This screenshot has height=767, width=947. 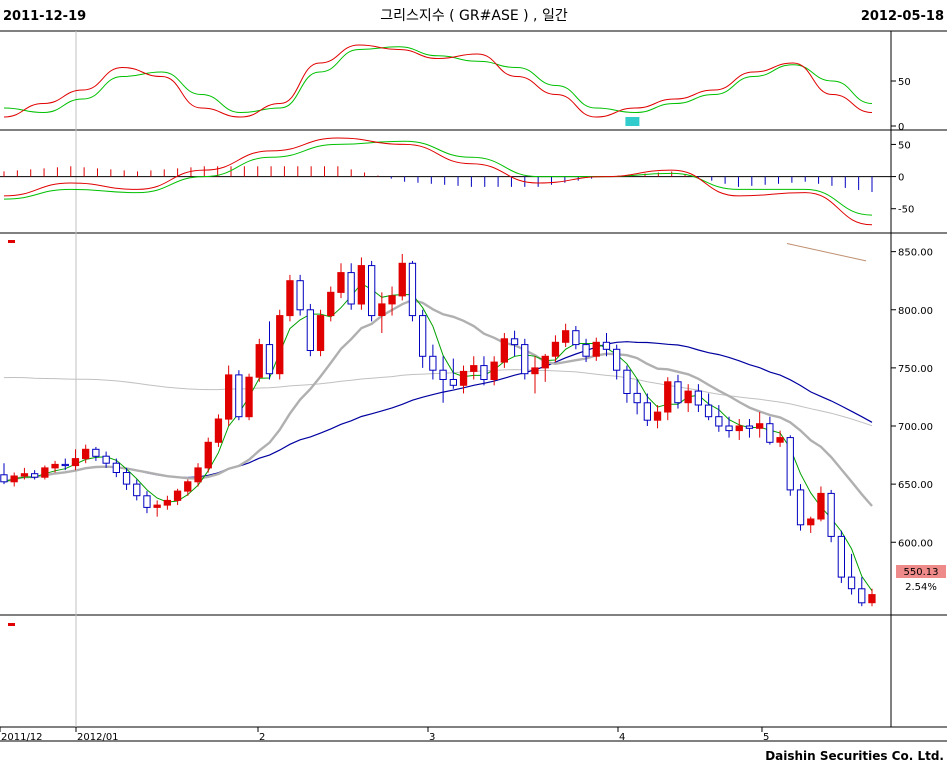 I want to click on chart-title: 그리스지수 ( GR#ASE ) , 일간, so click(x=474, y=16).